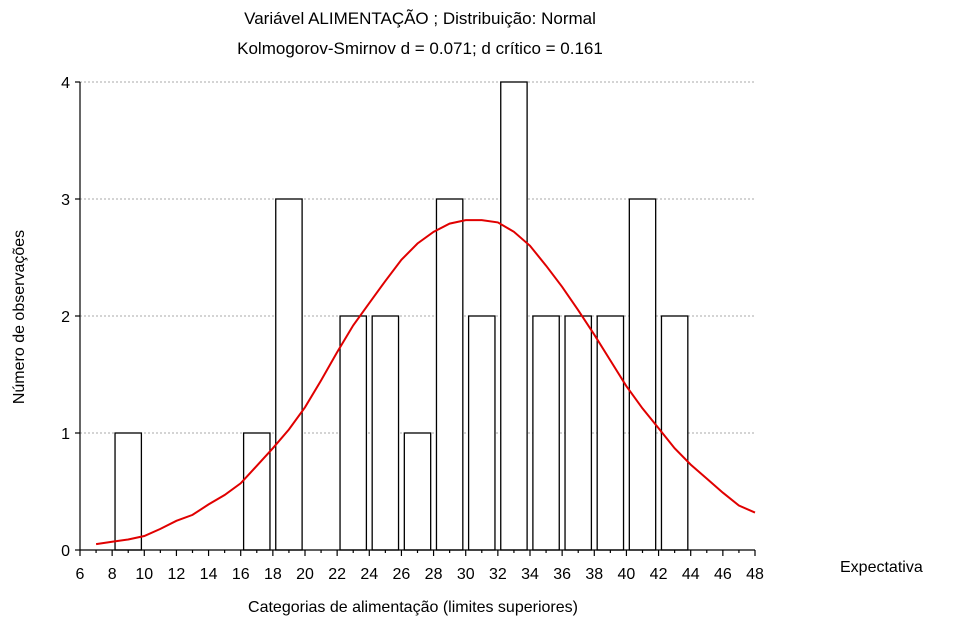  I want to click on x-tick-label: 34, so click(530, 574).